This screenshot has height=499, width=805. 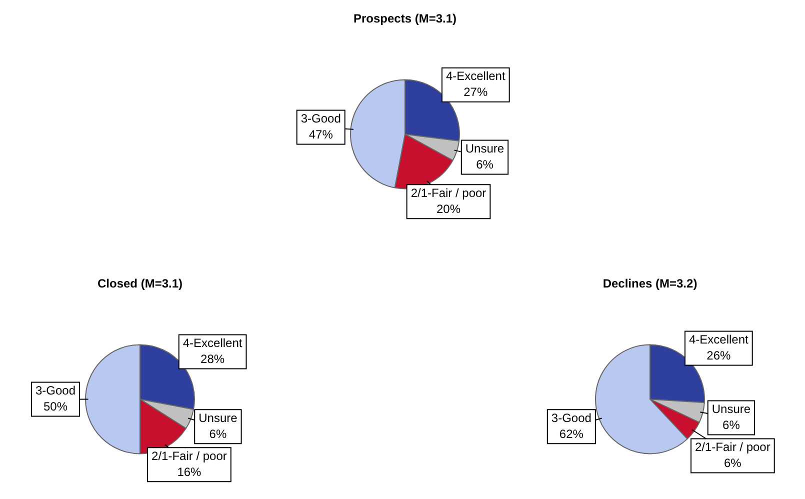 I want to click on data-label: 16%, so click(x=189, y=471).